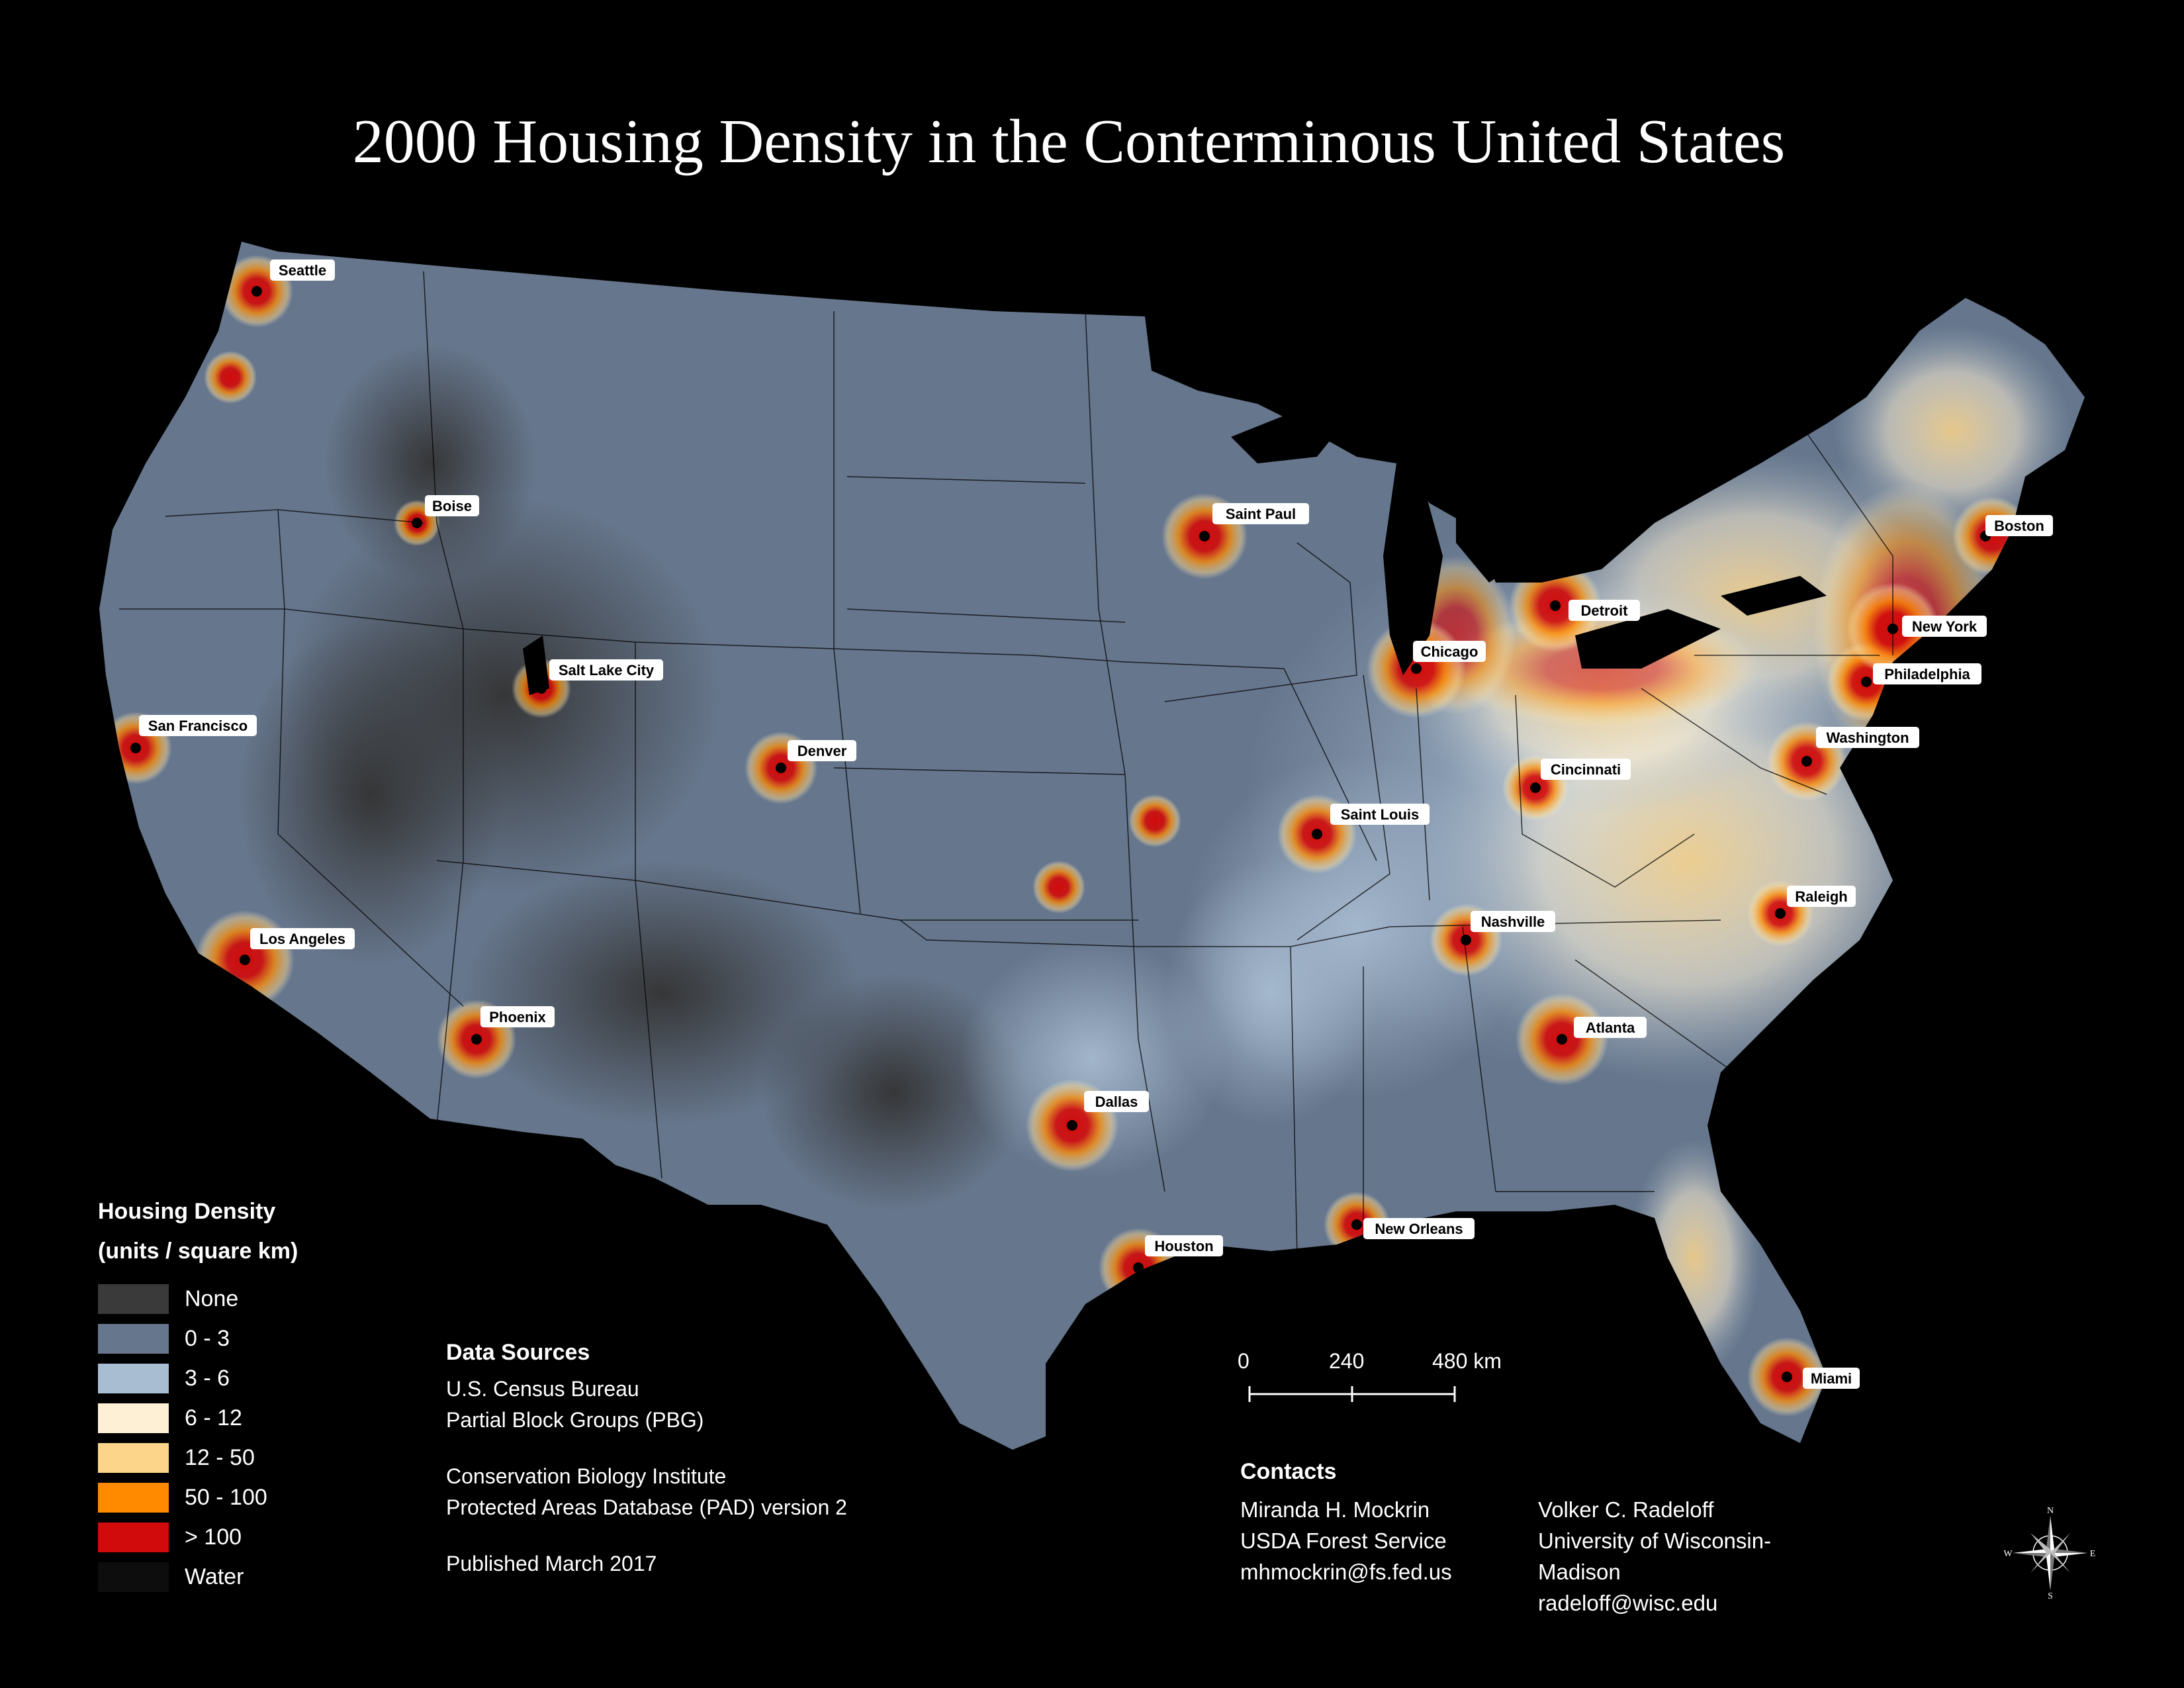  Describe the element at coordinates (198, 1251) in the screenshot. I see `legend-units: (units / square km)` at that location.